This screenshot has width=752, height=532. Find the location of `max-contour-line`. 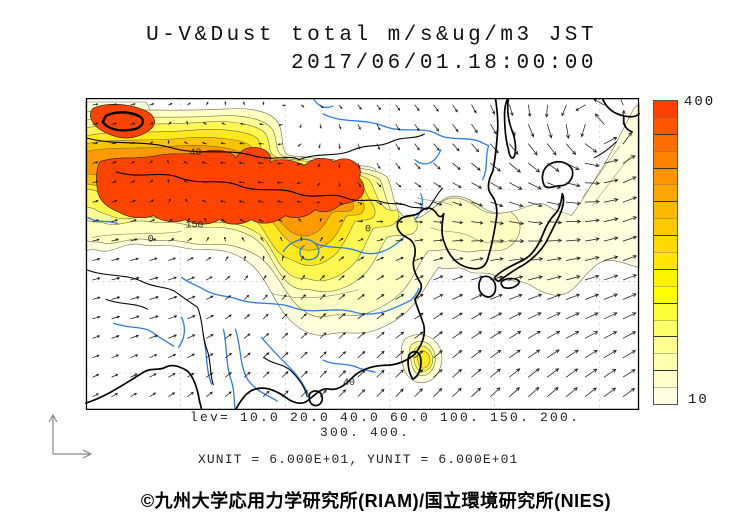

max-contour-line is located at coordinates (122, 121).